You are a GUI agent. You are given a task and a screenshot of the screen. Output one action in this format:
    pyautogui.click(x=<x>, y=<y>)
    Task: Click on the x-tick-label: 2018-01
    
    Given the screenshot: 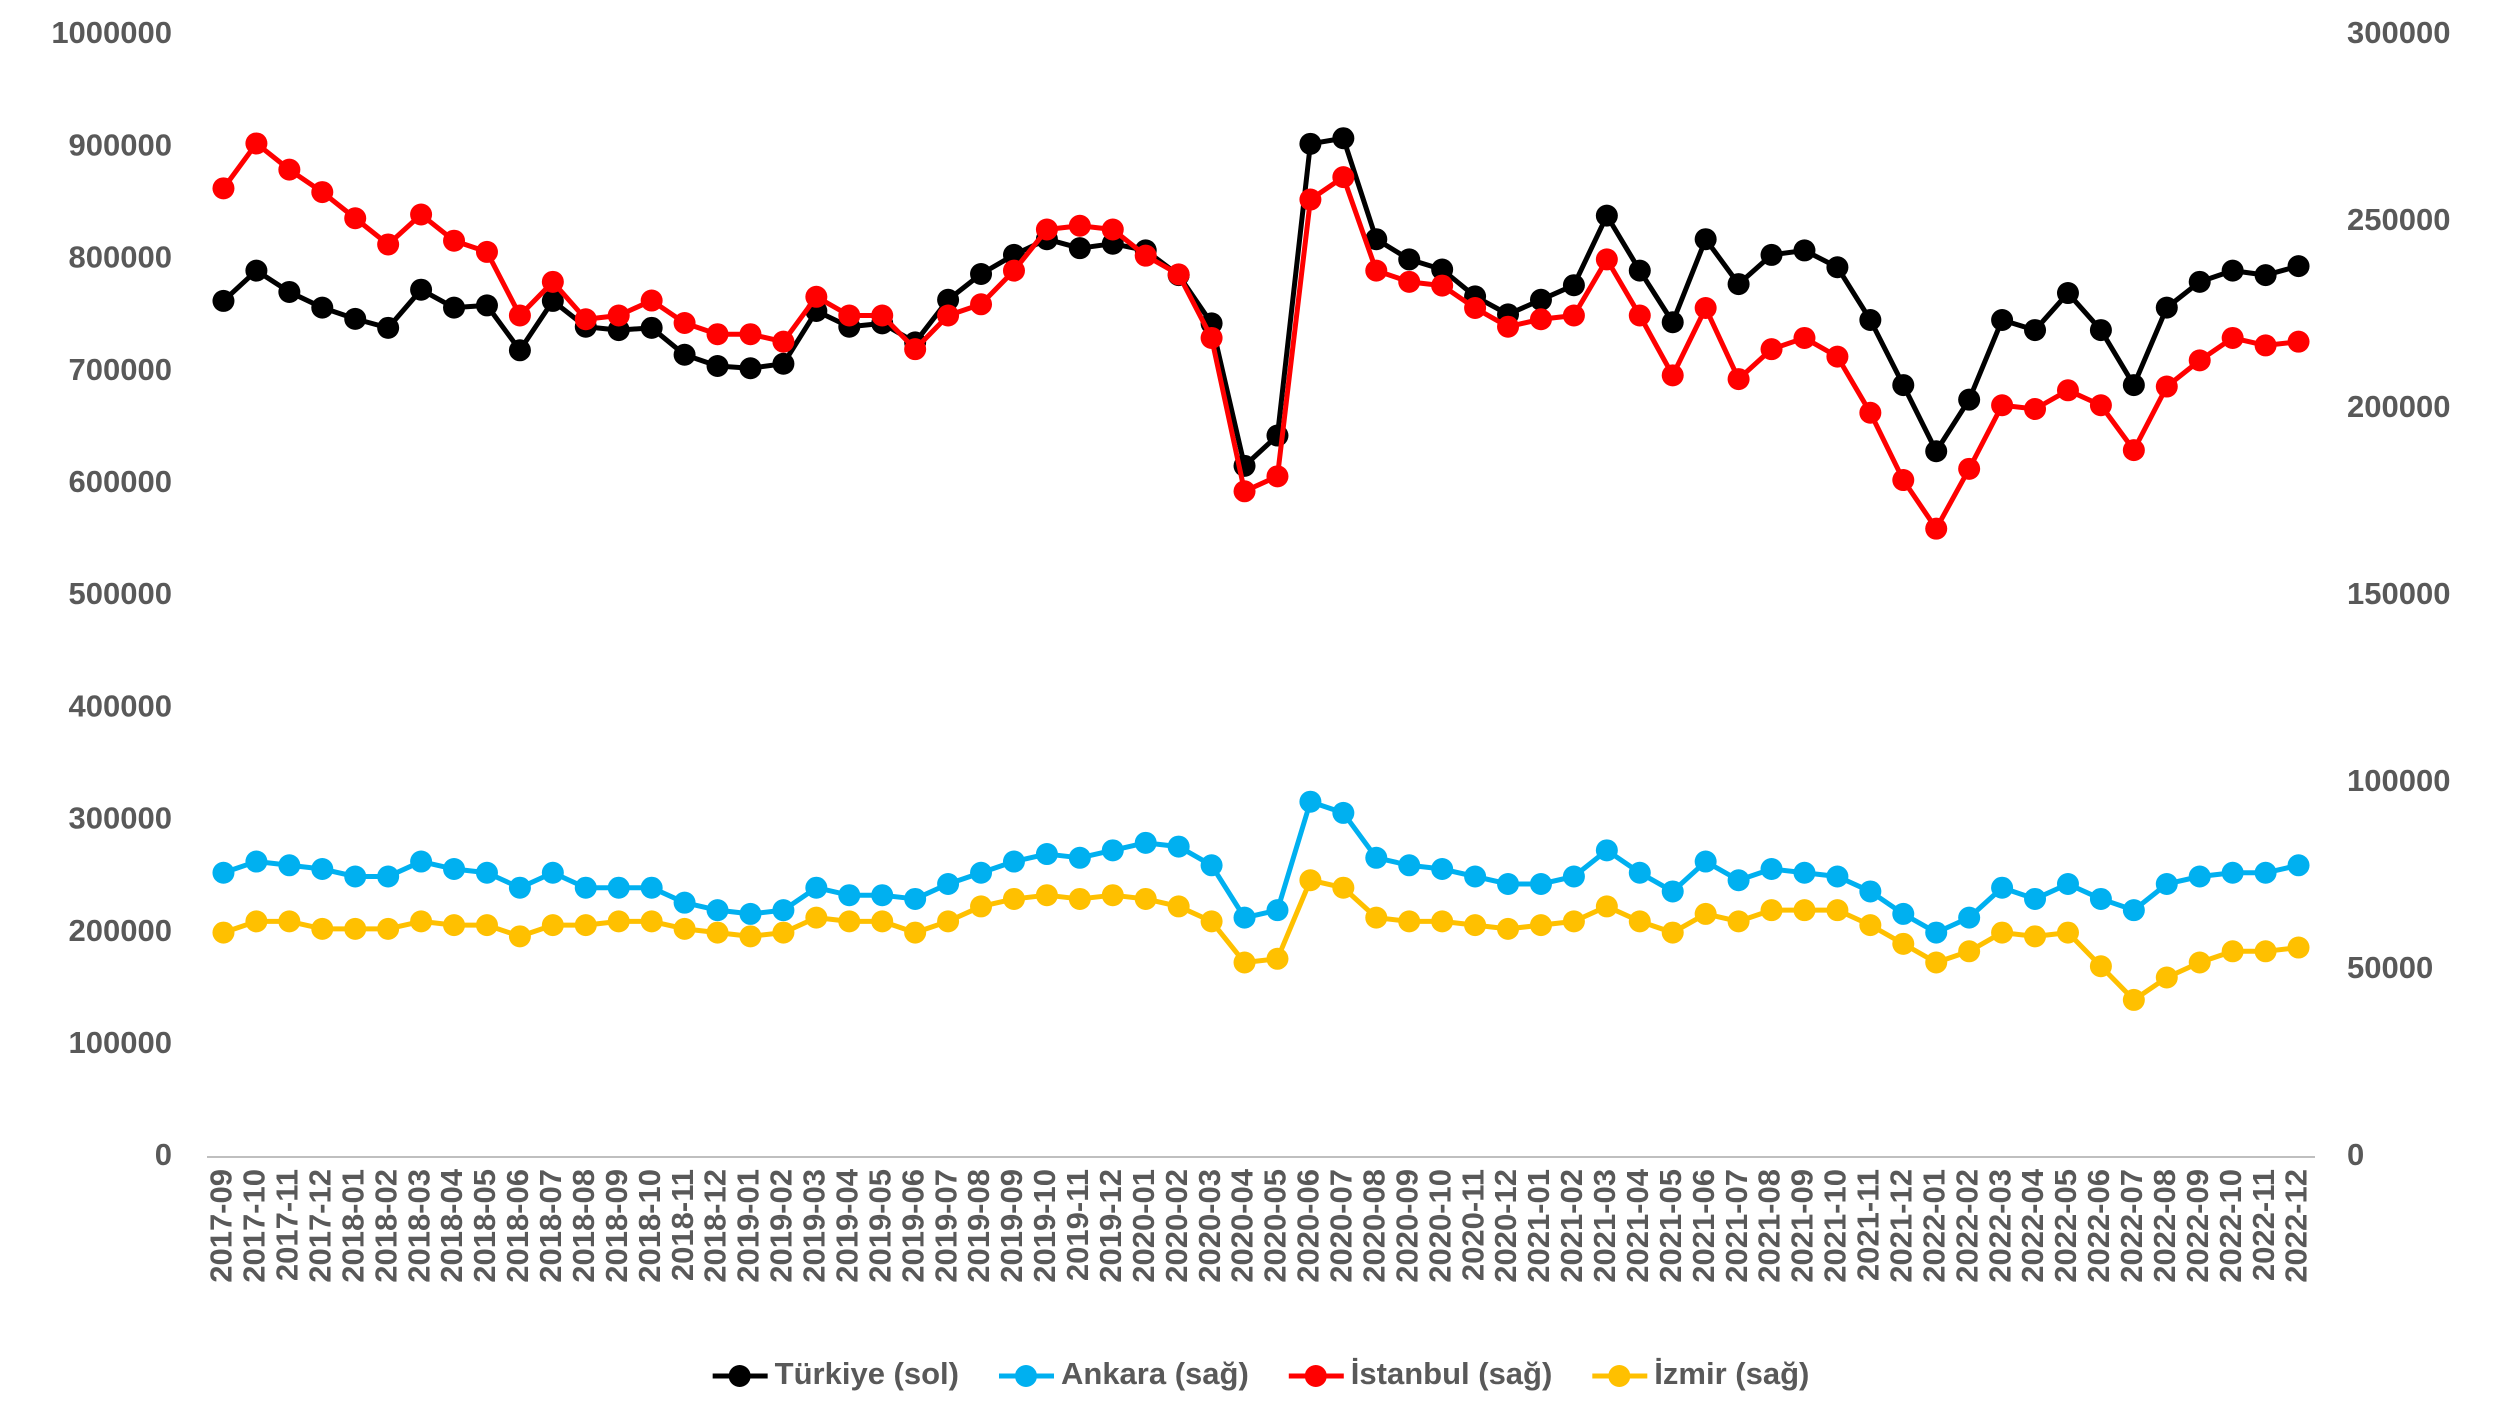 What is the action you would take?
    pyautogui.click(x=352, y=1226)
    